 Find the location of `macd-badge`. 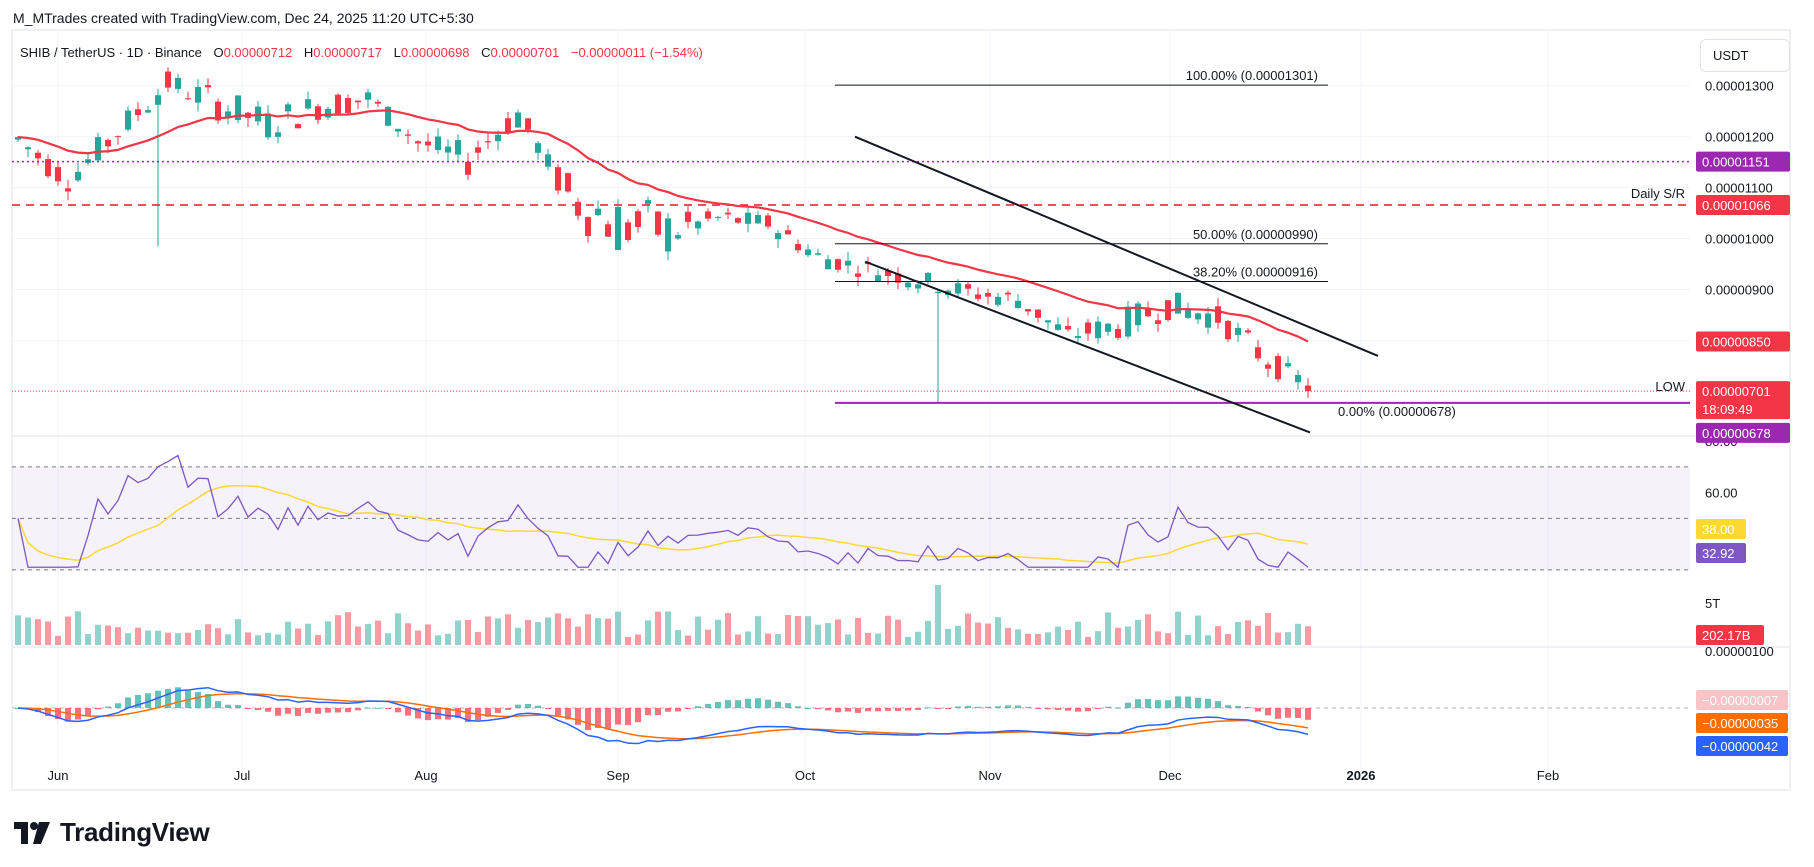

macd-badge is located at coordinates (1742, 723).